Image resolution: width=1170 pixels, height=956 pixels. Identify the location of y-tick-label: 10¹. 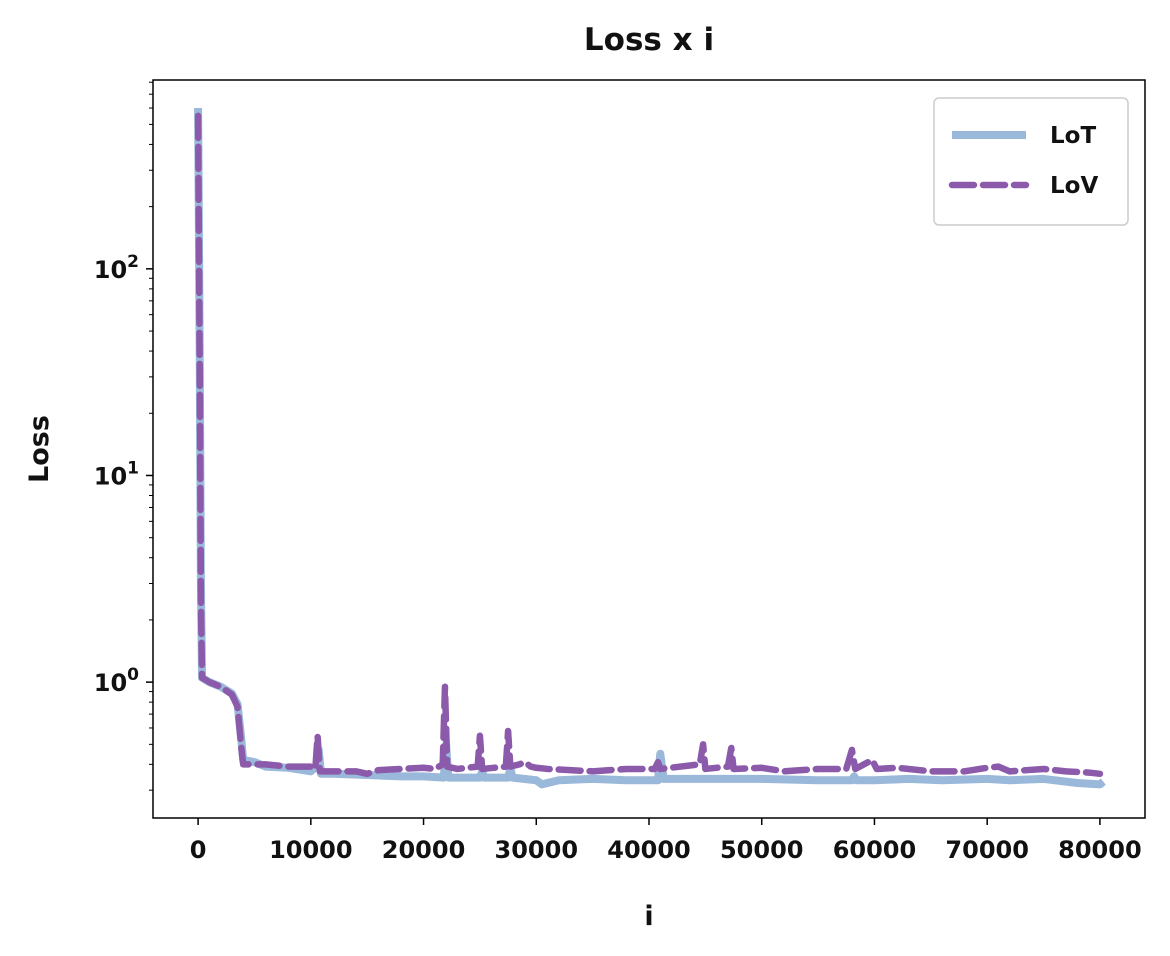
(116, 474).